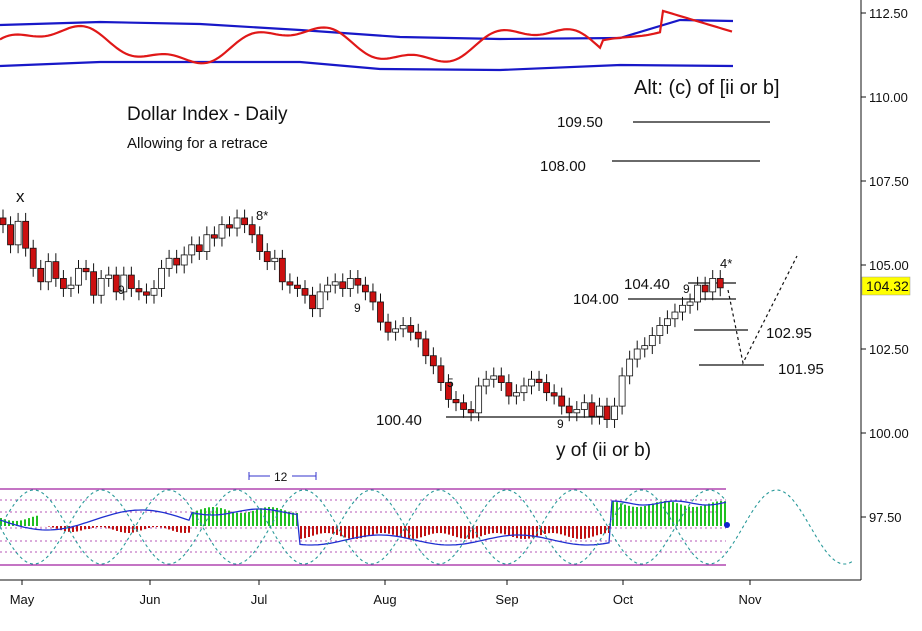 Image resolution: width=922 pixels, height=631 pixels. I want to click on x-tick-label: Oct, so click(623, 599).